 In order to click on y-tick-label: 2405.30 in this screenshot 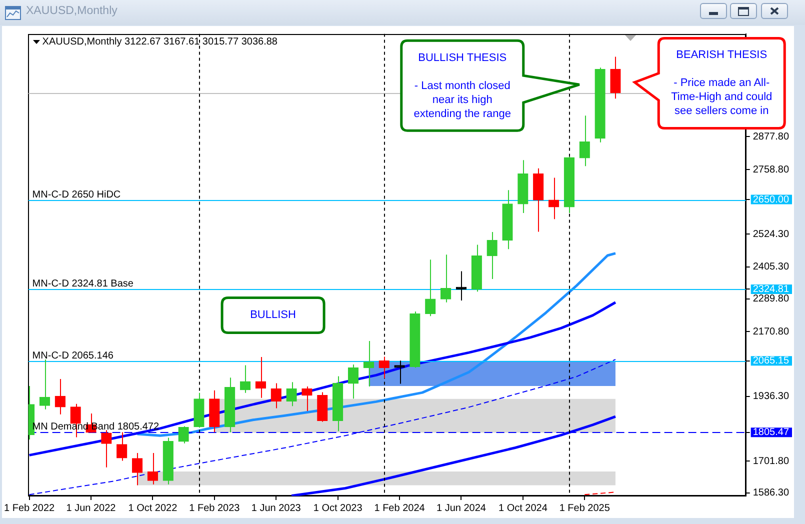, I will do `click(771, 267)`.